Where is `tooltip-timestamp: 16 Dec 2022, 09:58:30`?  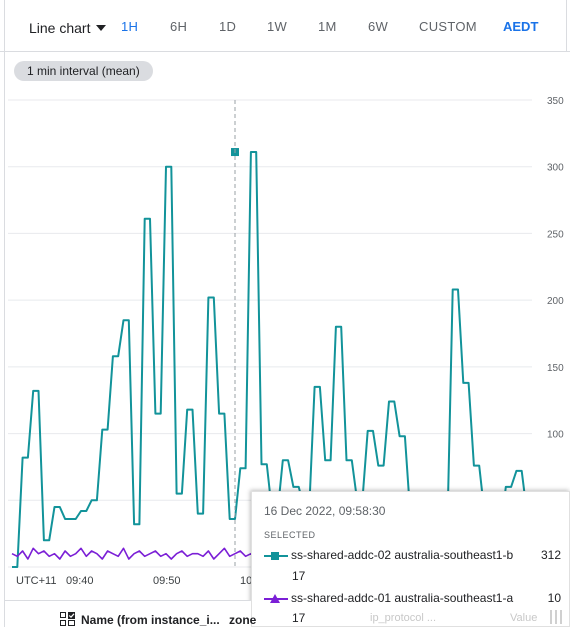 tooltip-timestamp: 16 Dec 2022, 09:58:30 is located at coordinates (325, 511).